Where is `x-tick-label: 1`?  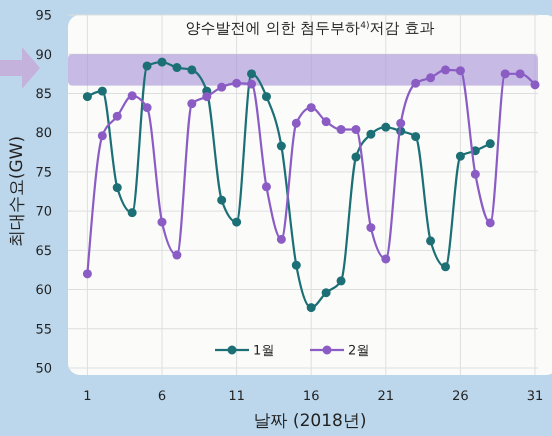
x-tick-label: 1 is located at coordinates (87, 396).